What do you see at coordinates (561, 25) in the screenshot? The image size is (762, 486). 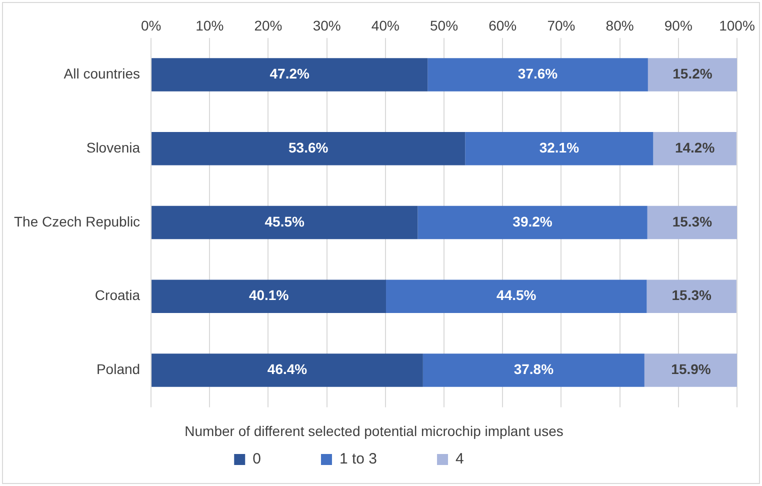 I see `x-tick-label: 70%` at bounding box center [561, 25].